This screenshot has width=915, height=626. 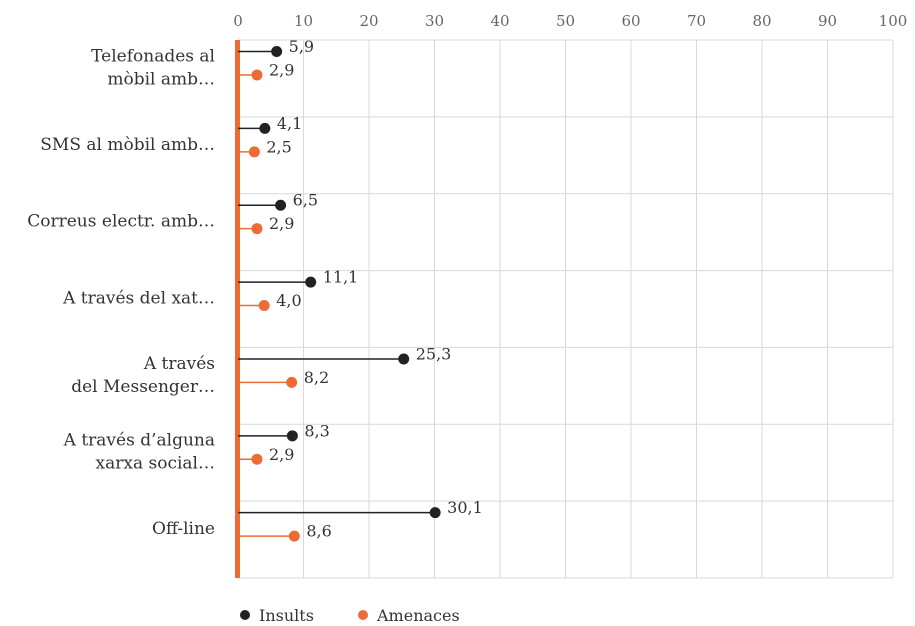 What do you see at coordinates (303, 21) in the screenshot?
I see `x-tick-label: 10` at bounding box center [303, 21].